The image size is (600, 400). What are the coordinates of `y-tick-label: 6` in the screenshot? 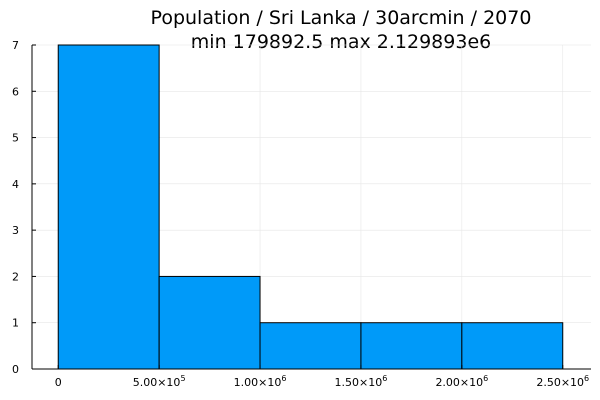 It's located at (15, 91).